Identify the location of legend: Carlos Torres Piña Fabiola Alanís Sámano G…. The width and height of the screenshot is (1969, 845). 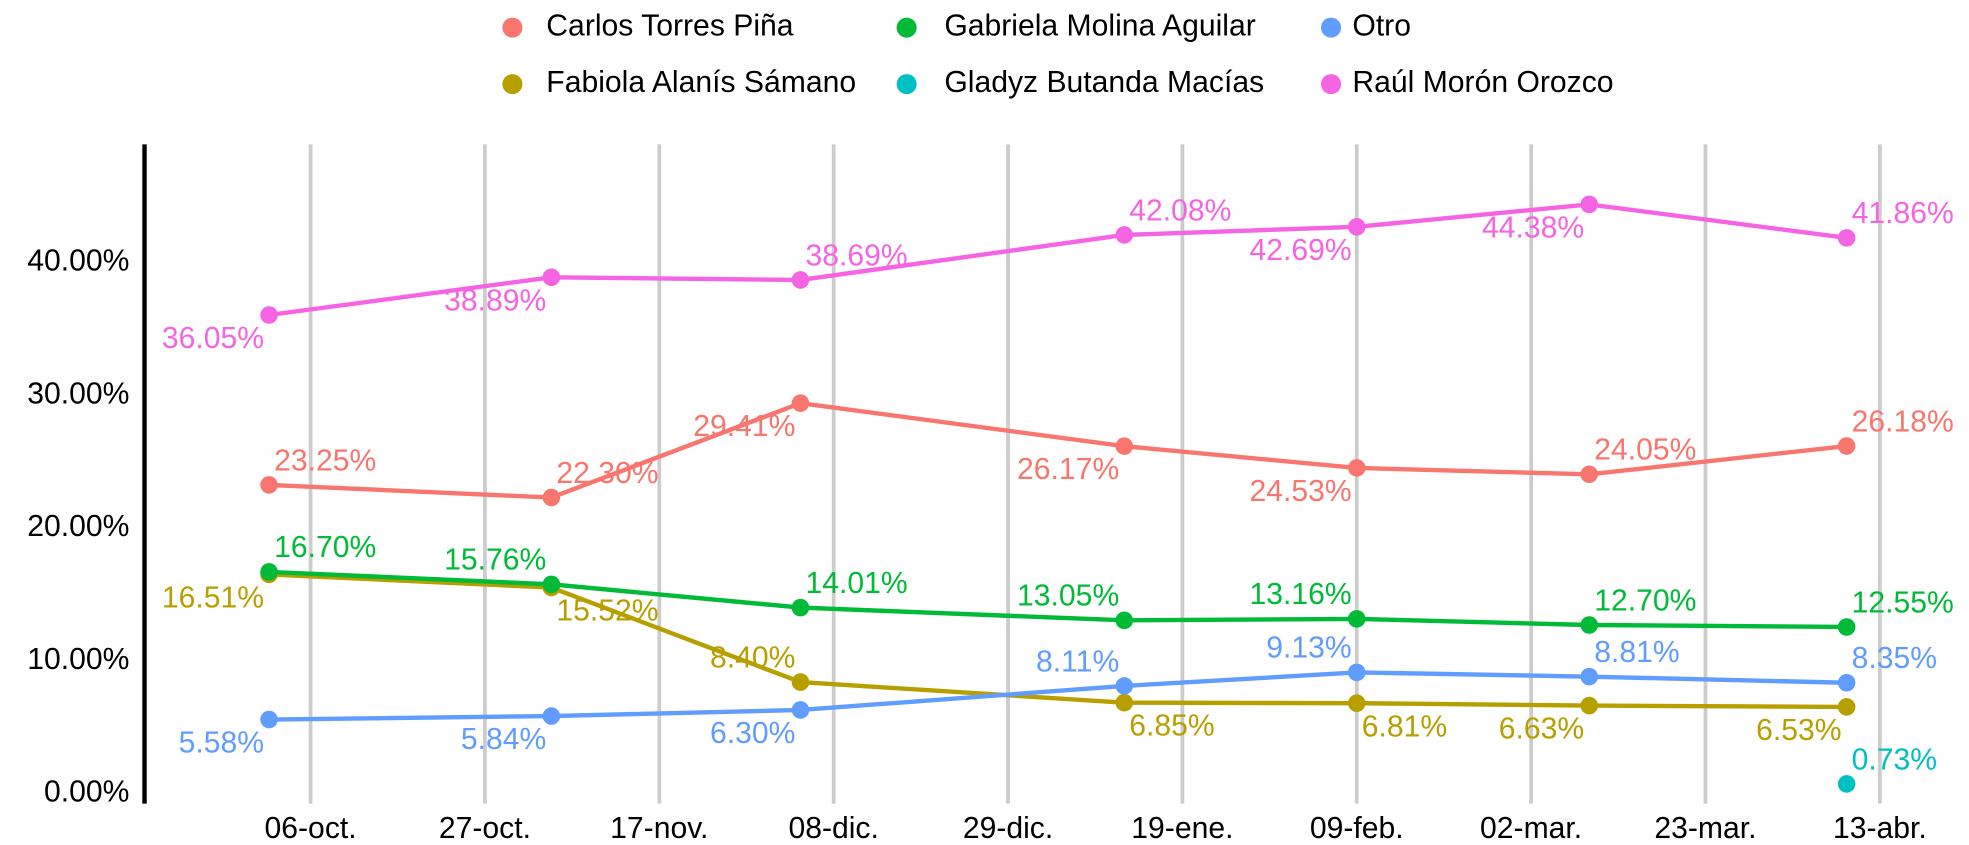
(1058, 54).